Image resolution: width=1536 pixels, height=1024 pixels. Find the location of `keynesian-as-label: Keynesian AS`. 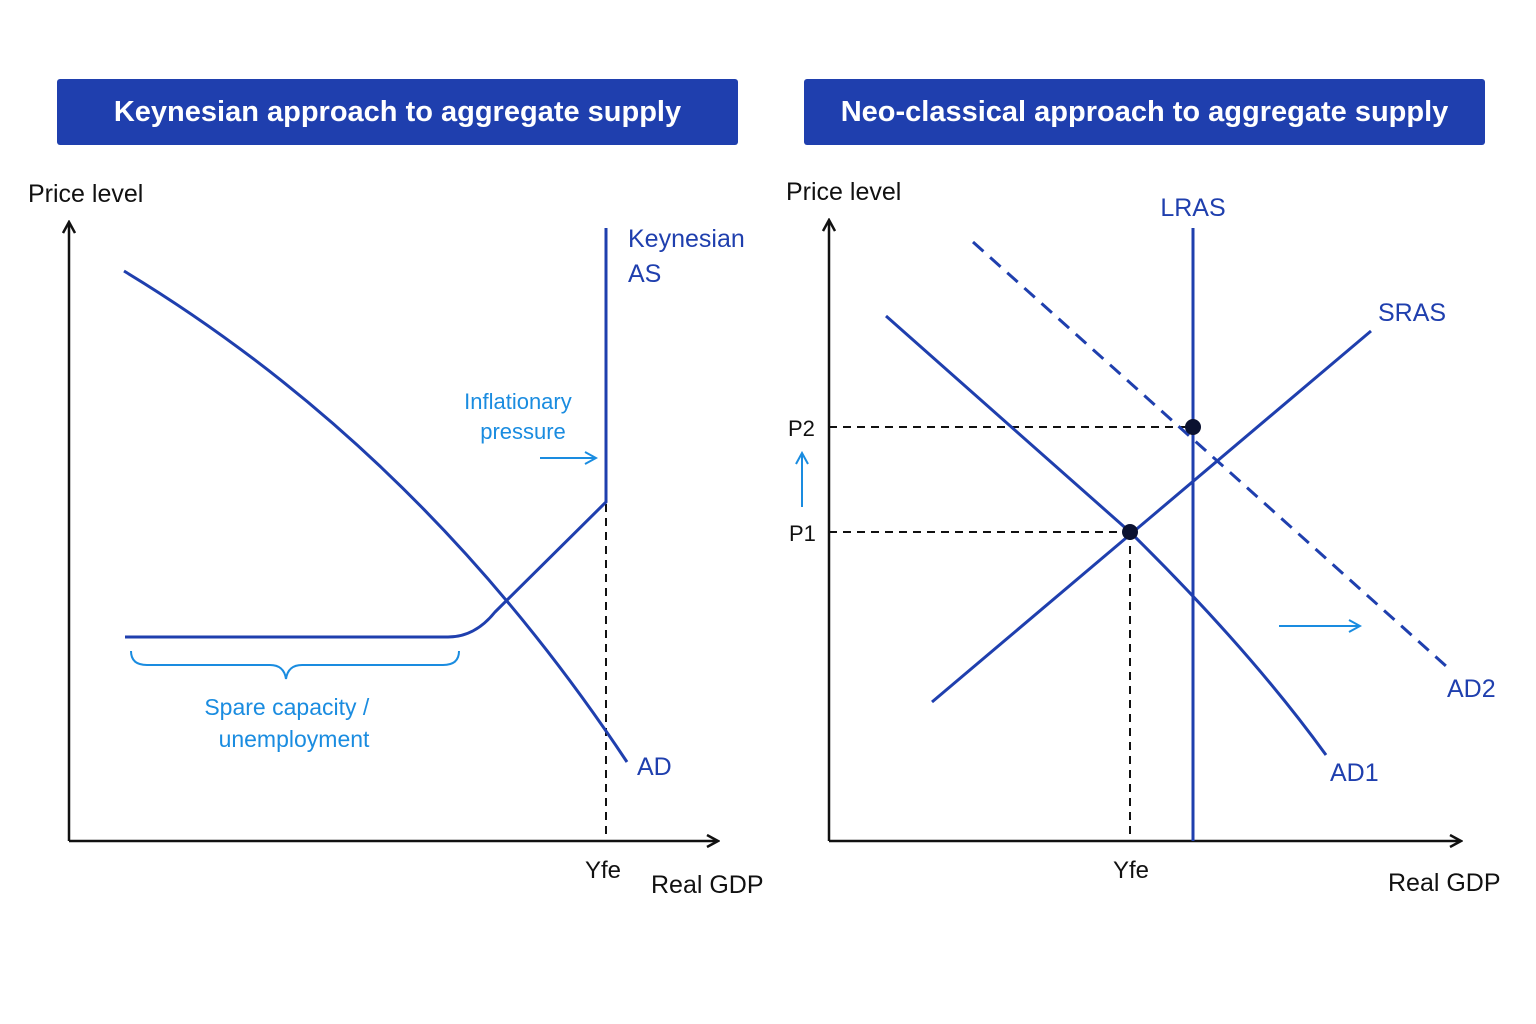

keynesian-as-label: Keynesian AS is located at coordinates (690, 256).